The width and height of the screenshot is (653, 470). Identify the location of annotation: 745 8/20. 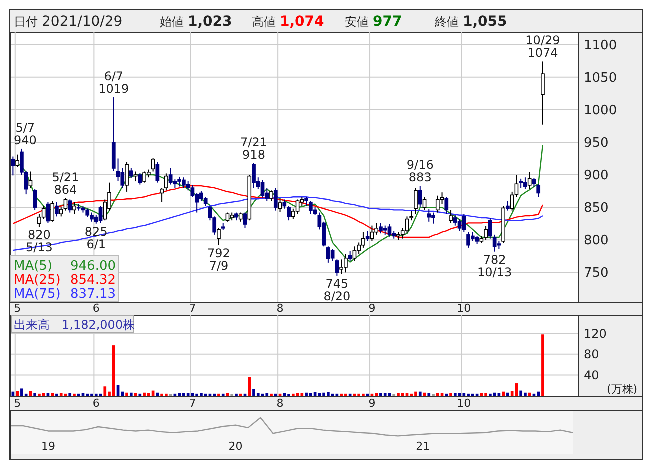
(337, 290).